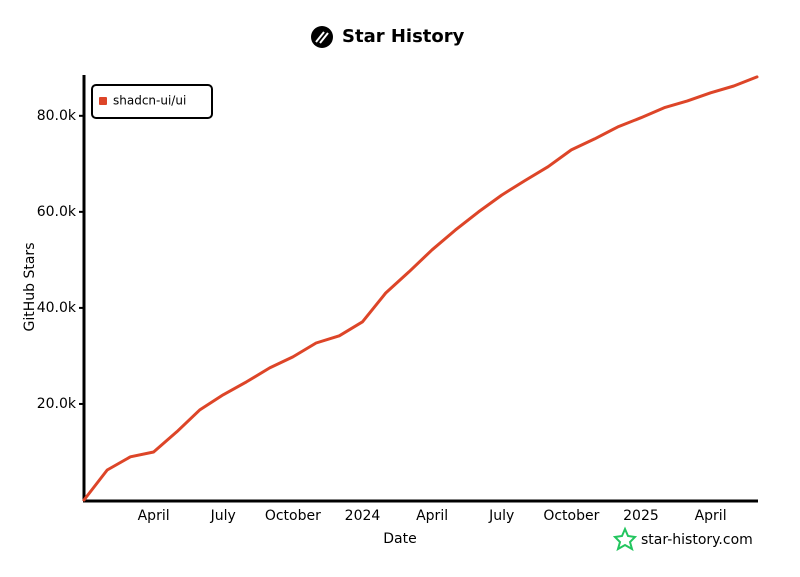  I want to click on y-tick-label: 40.0k, so click(57, 308).